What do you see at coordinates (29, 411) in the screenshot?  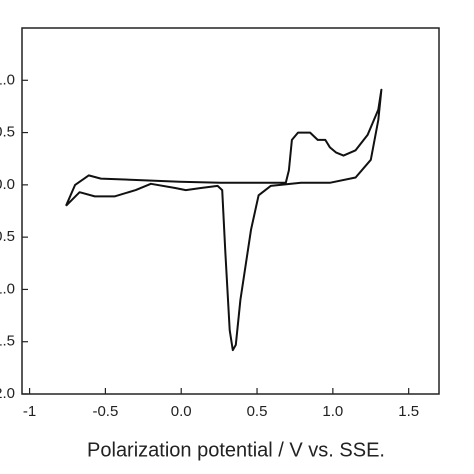 I see `x-tick-label: -1` at bounding box center [29, 411].